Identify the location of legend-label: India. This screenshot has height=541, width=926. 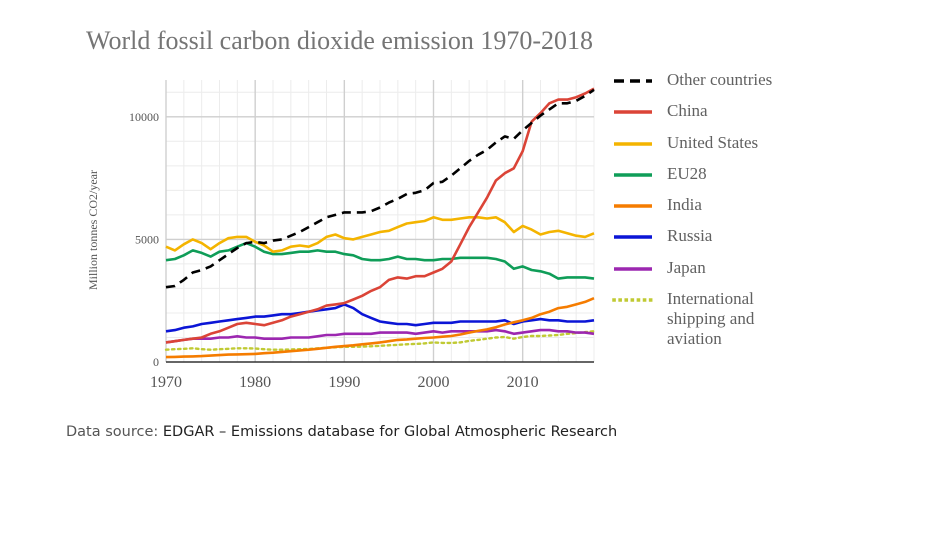
(684, 205).